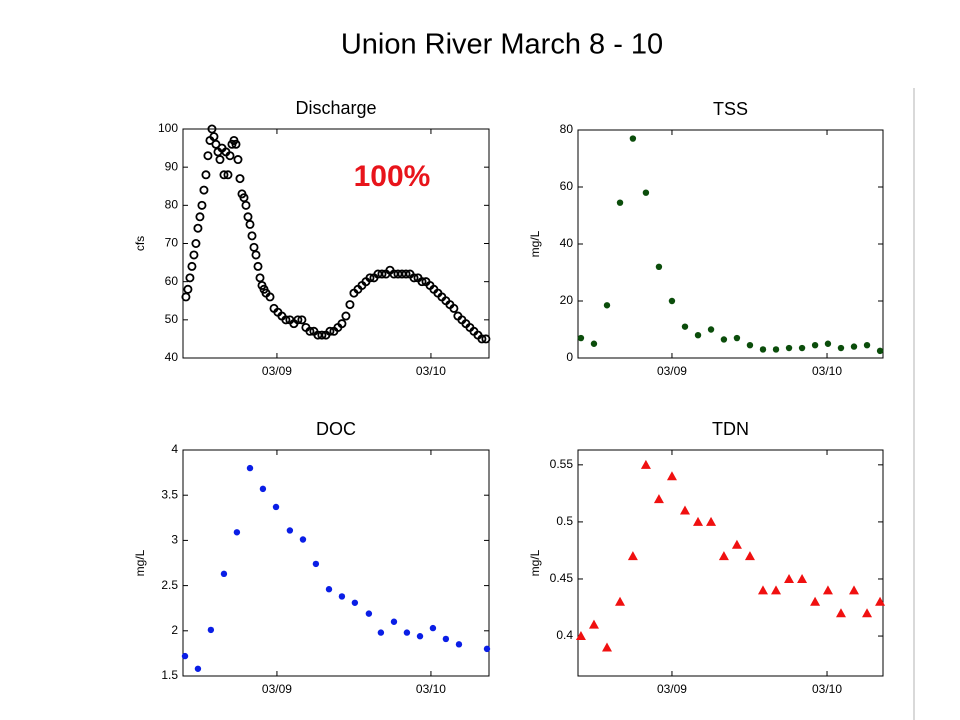 The height and width of the screenshot is (720, 960). What do you see at coordinates (562, 464) in the screenshot?
I see `y-tick-label: 0.55` at bounding box center [562, 464].